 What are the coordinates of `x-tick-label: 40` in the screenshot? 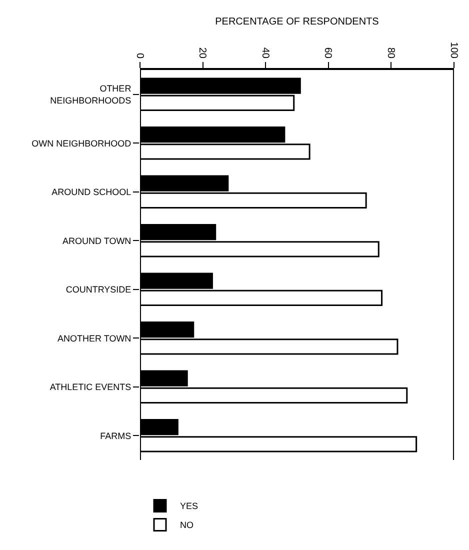 It's located at (264, 53).